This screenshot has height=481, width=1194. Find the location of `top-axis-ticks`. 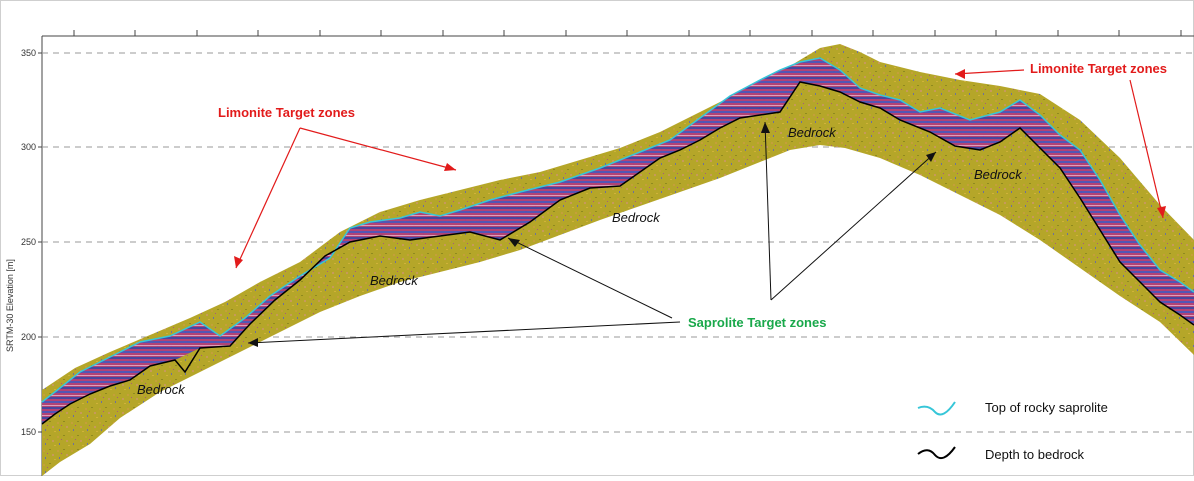

top-axis-ticks is located at coordinates (627, 33).